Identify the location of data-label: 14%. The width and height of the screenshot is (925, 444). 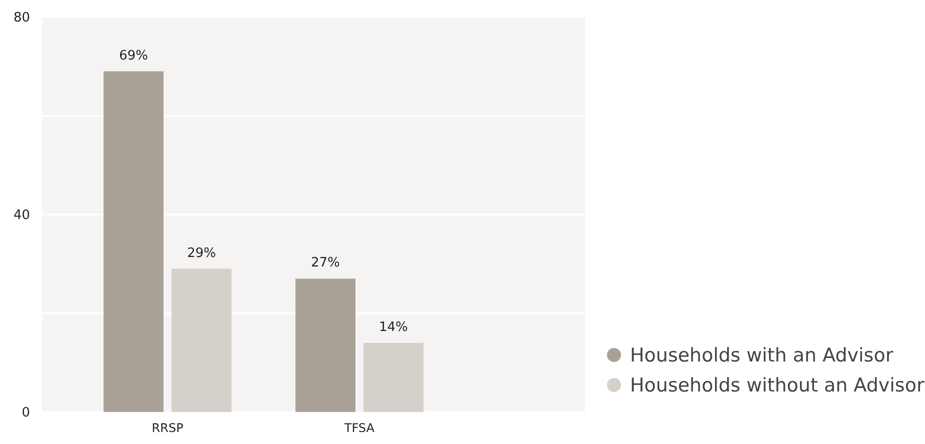
(393, 327).